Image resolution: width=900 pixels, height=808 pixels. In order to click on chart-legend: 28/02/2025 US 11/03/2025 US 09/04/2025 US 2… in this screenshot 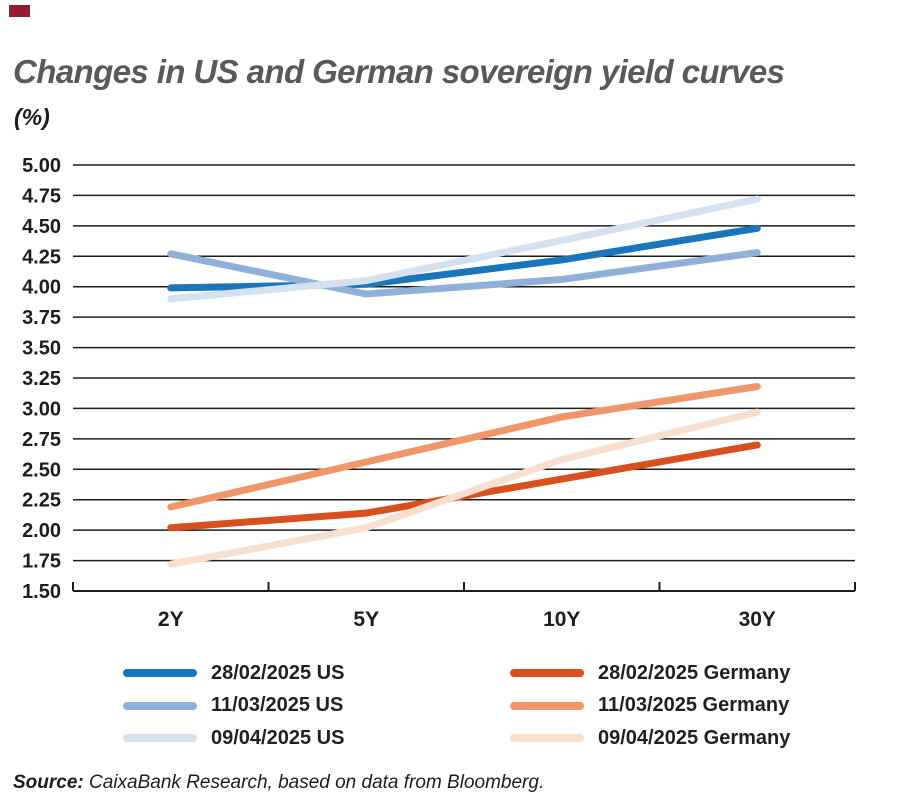, I will do `click(510, 706)`.